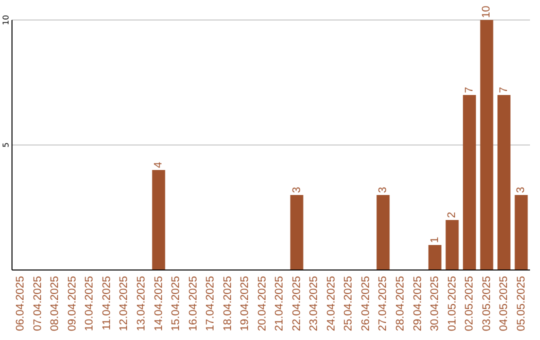  What do you see at coordinates (452, 215) in the screenshot?
I see `data-label: 2` at bounding box center [452, 215].